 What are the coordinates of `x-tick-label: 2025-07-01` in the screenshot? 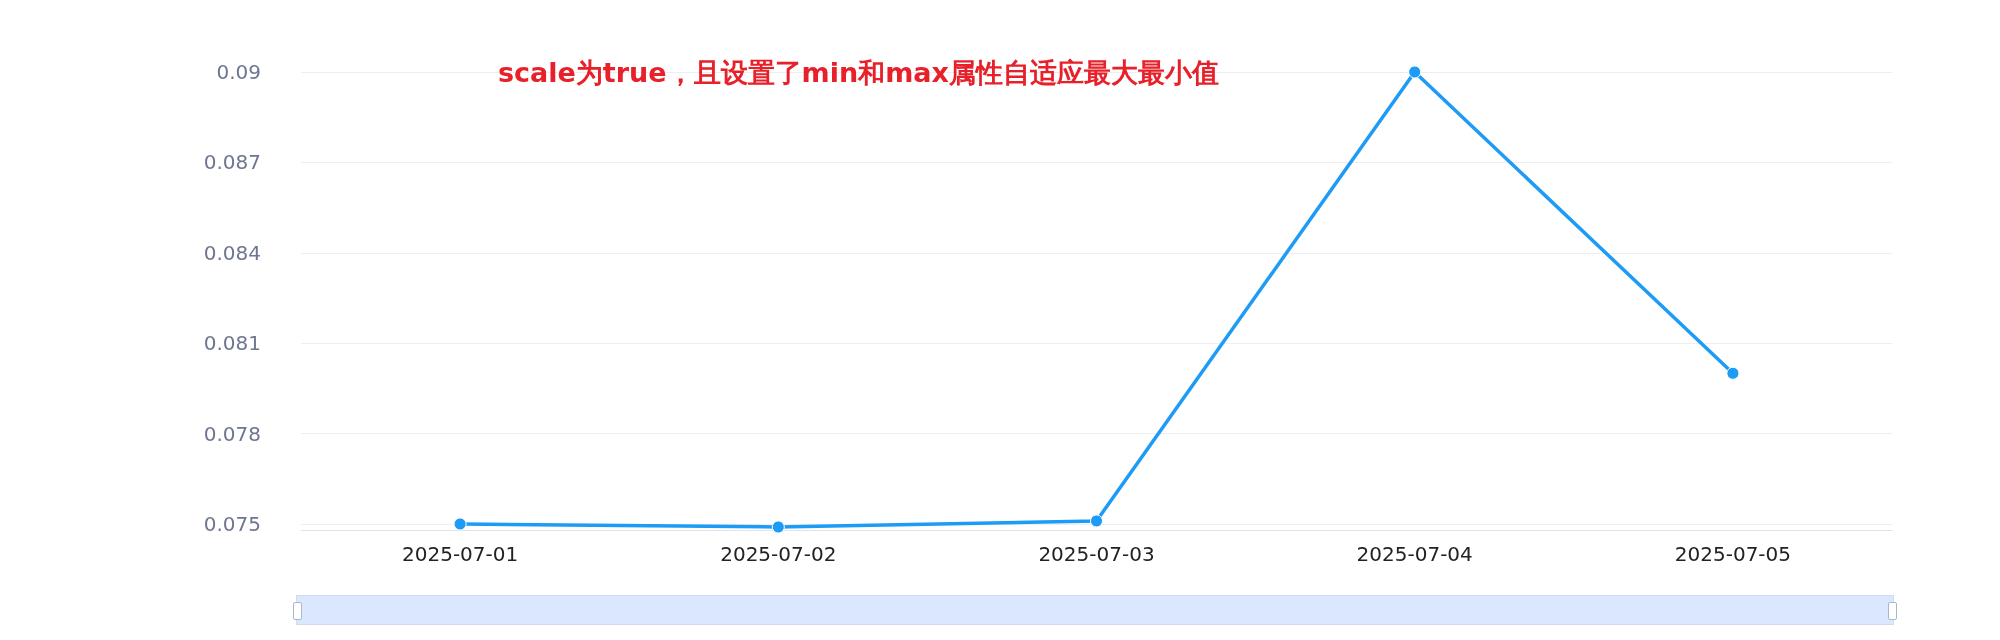 It's located at (460, 554).